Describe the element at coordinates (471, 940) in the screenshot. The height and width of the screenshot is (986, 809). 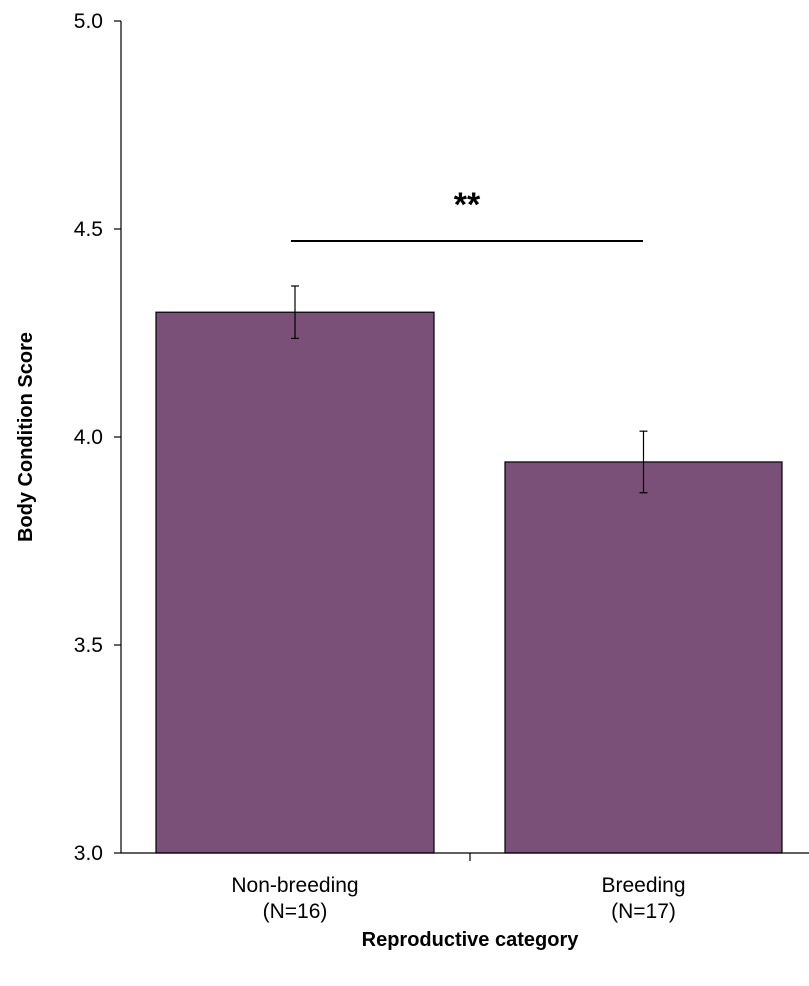
I see `x-axis-title: Reproductive category` at that location.